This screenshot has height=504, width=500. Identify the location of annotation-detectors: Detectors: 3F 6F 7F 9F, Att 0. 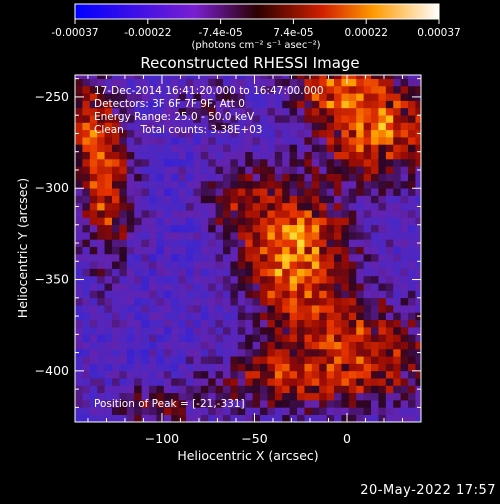
(169, 104).